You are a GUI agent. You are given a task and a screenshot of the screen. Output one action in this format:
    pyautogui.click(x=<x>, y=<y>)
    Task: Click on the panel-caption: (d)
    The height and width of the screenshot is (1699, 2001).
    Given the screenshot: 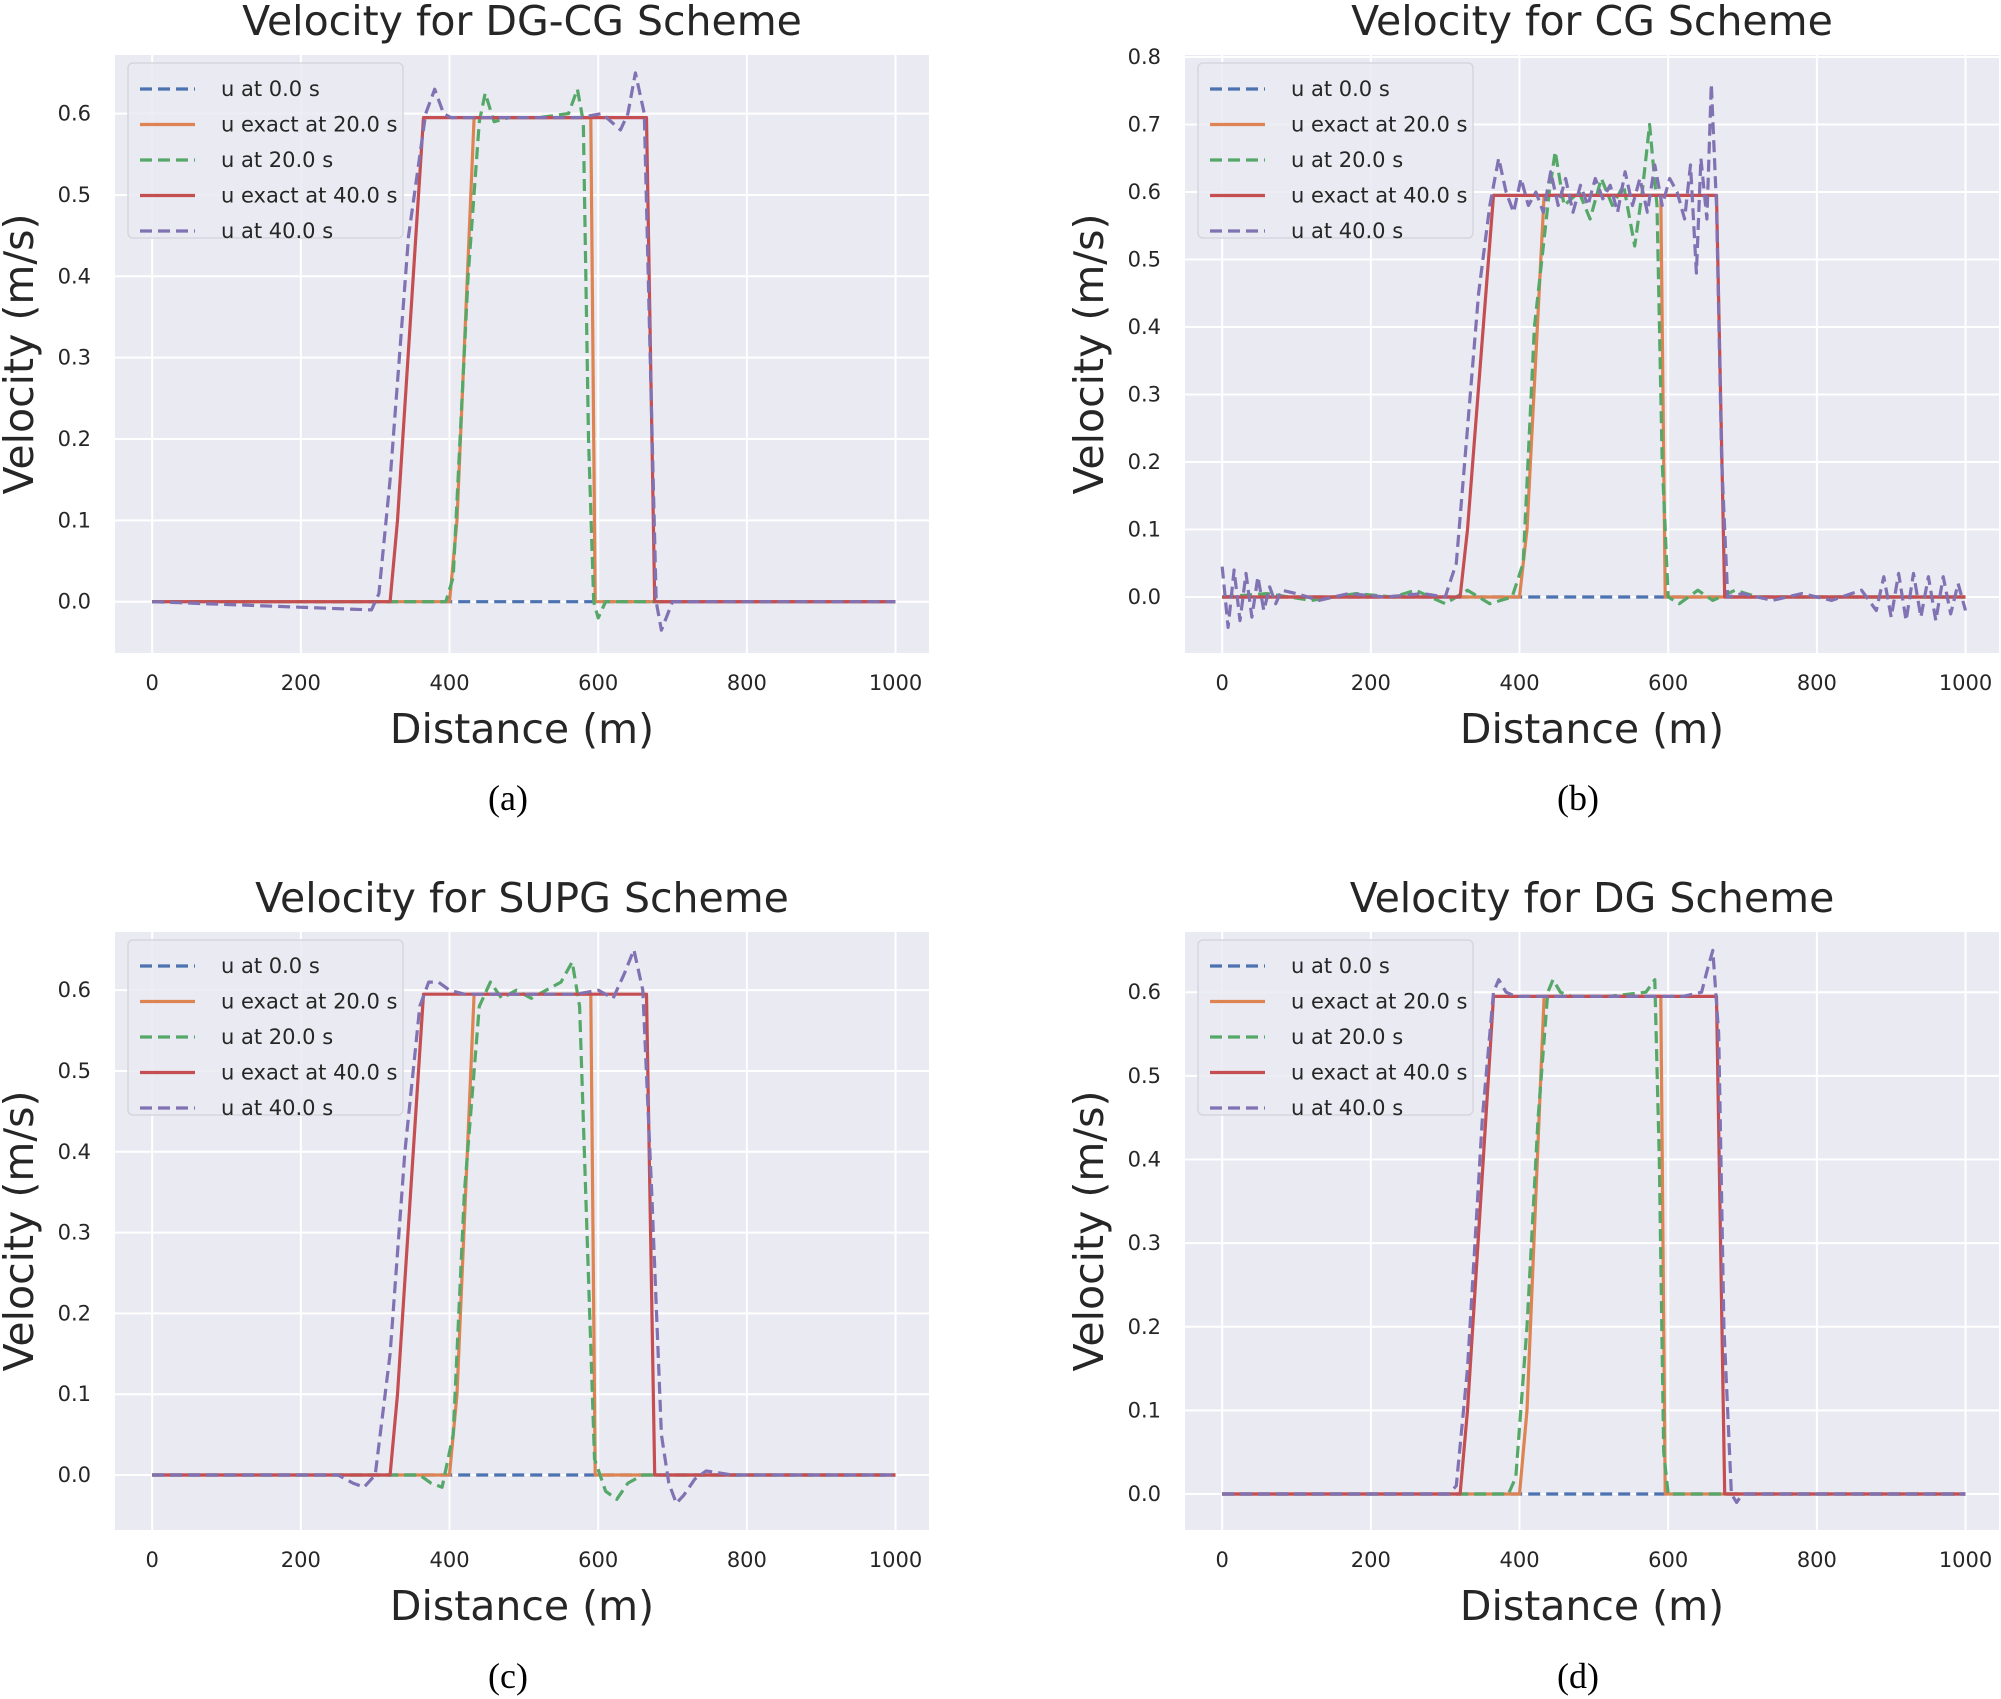 What is the action you would take?
    pyautogui.click(x=1578, y=1676)
    